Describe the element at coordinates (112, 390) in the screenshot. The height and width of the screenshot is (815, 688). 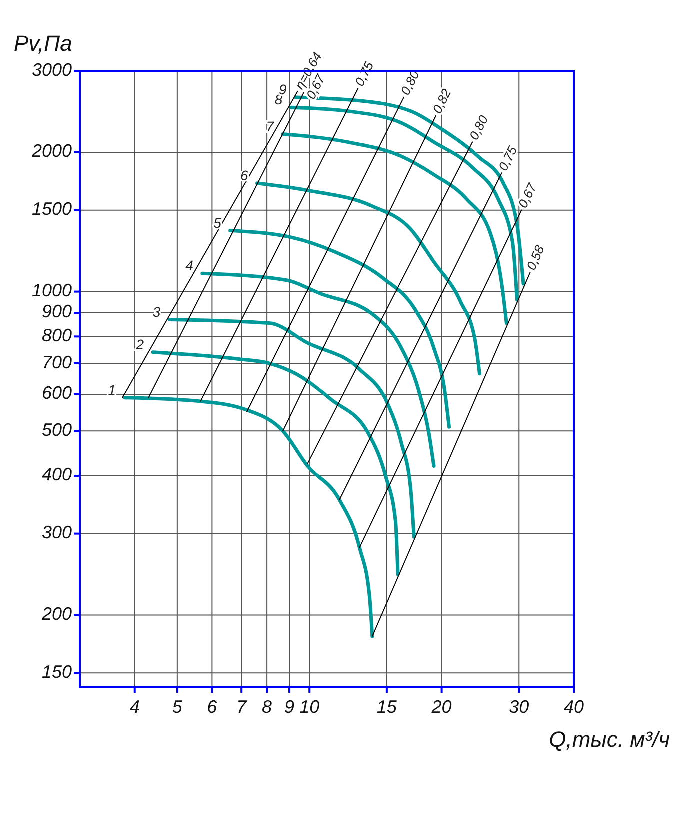
I see `series-label: 1` at that location.